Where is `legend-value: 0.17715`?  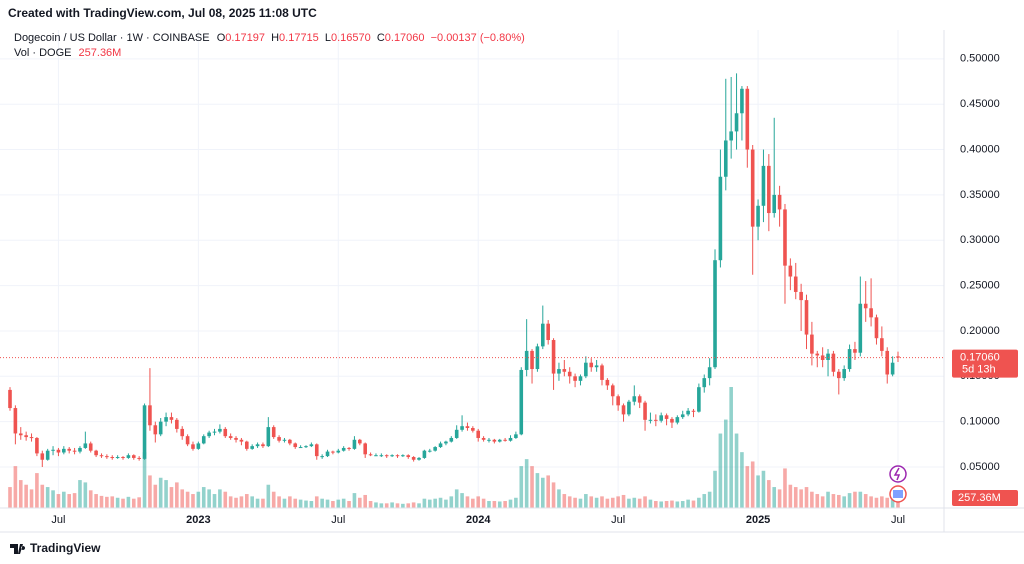
legend-value: 0.17715 is located at coordinates (299, 38).